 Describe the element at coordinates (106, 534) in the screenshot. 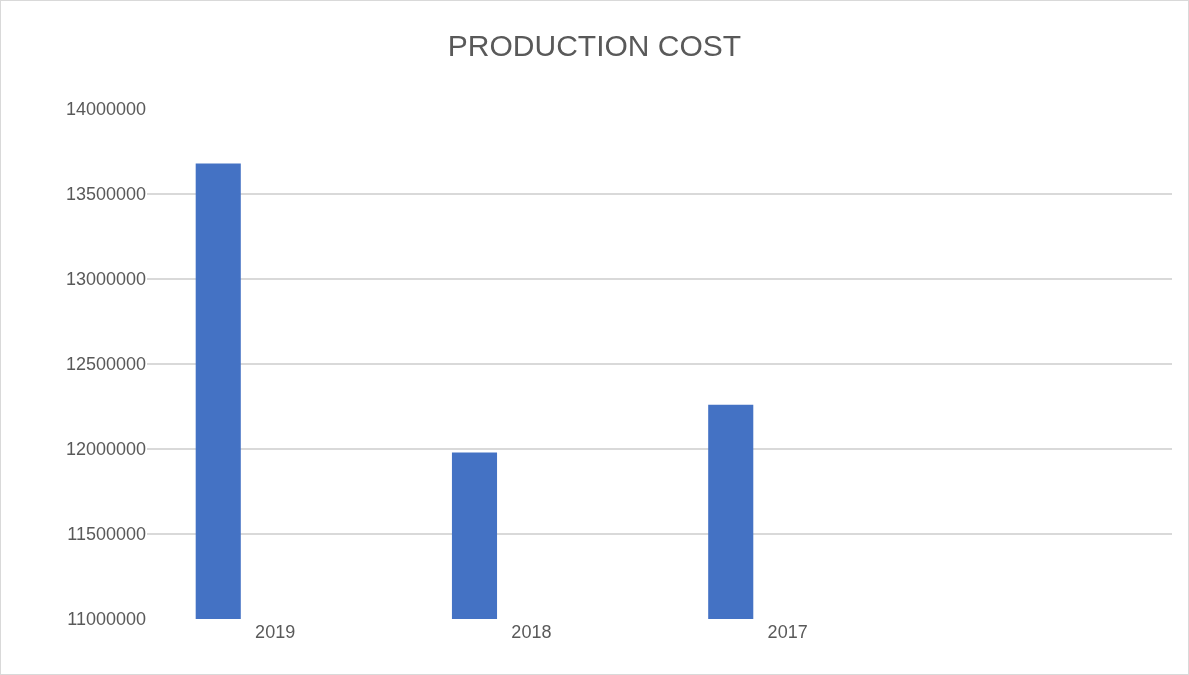

I see `y-tick-label: 11500000` at that location.